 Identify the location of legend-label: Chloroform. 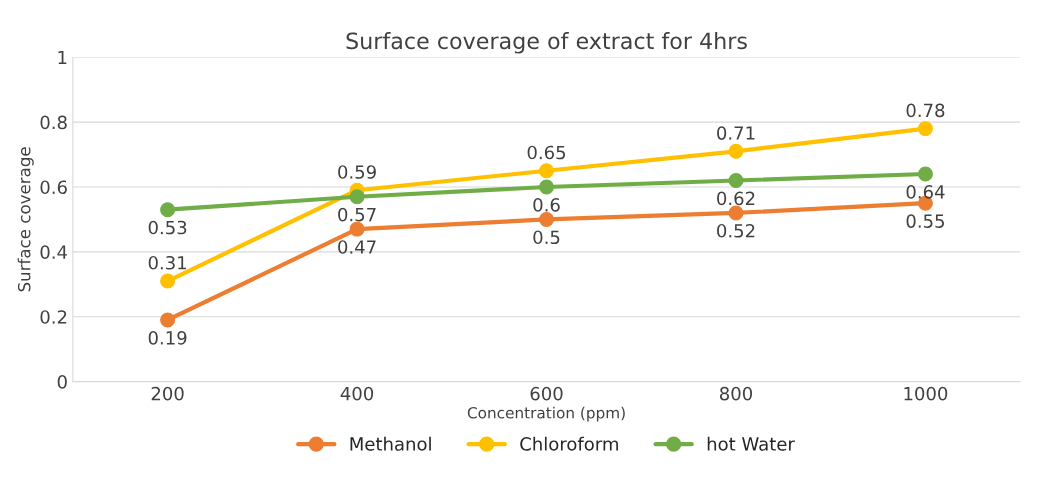
(569, 443).